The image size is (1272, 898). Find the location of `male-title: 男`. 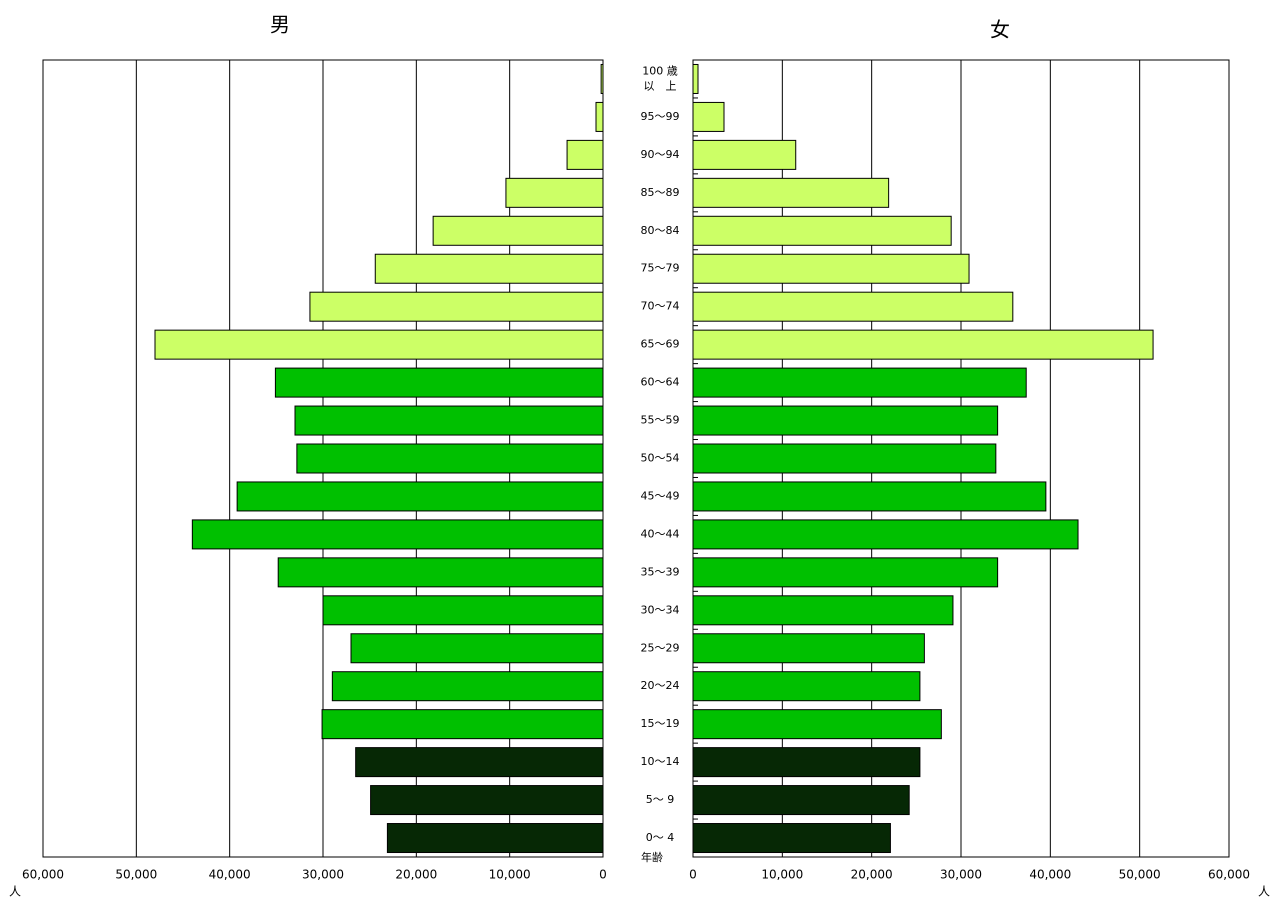

male-title: 男 is located at coordinates (280, 25).